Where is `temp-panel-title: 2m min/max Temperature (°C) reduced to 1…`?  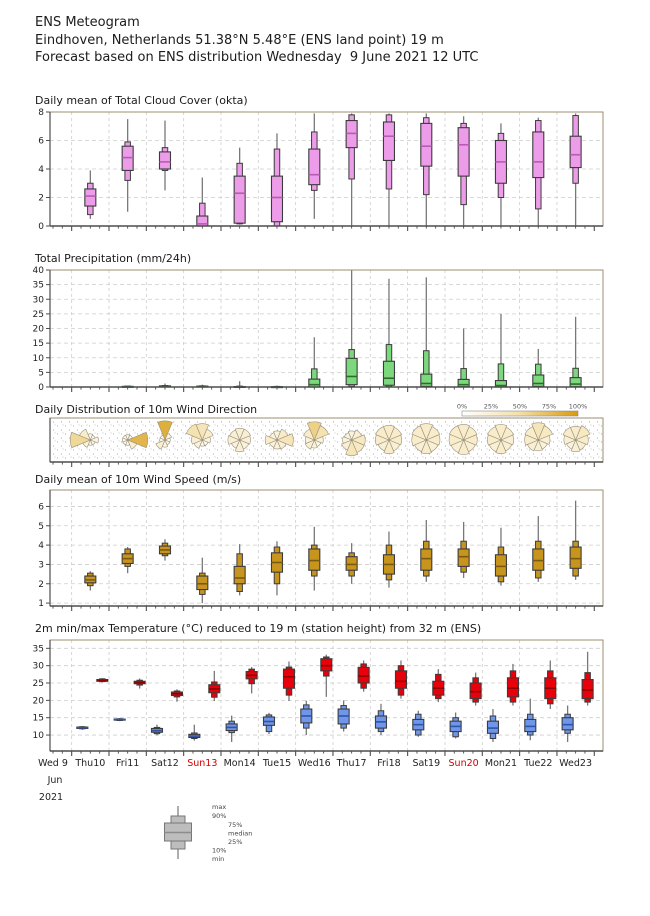
temp-panel-title: 2m min/max Temperature (°C) reduced to 1… is located at coordinates (258, 628).